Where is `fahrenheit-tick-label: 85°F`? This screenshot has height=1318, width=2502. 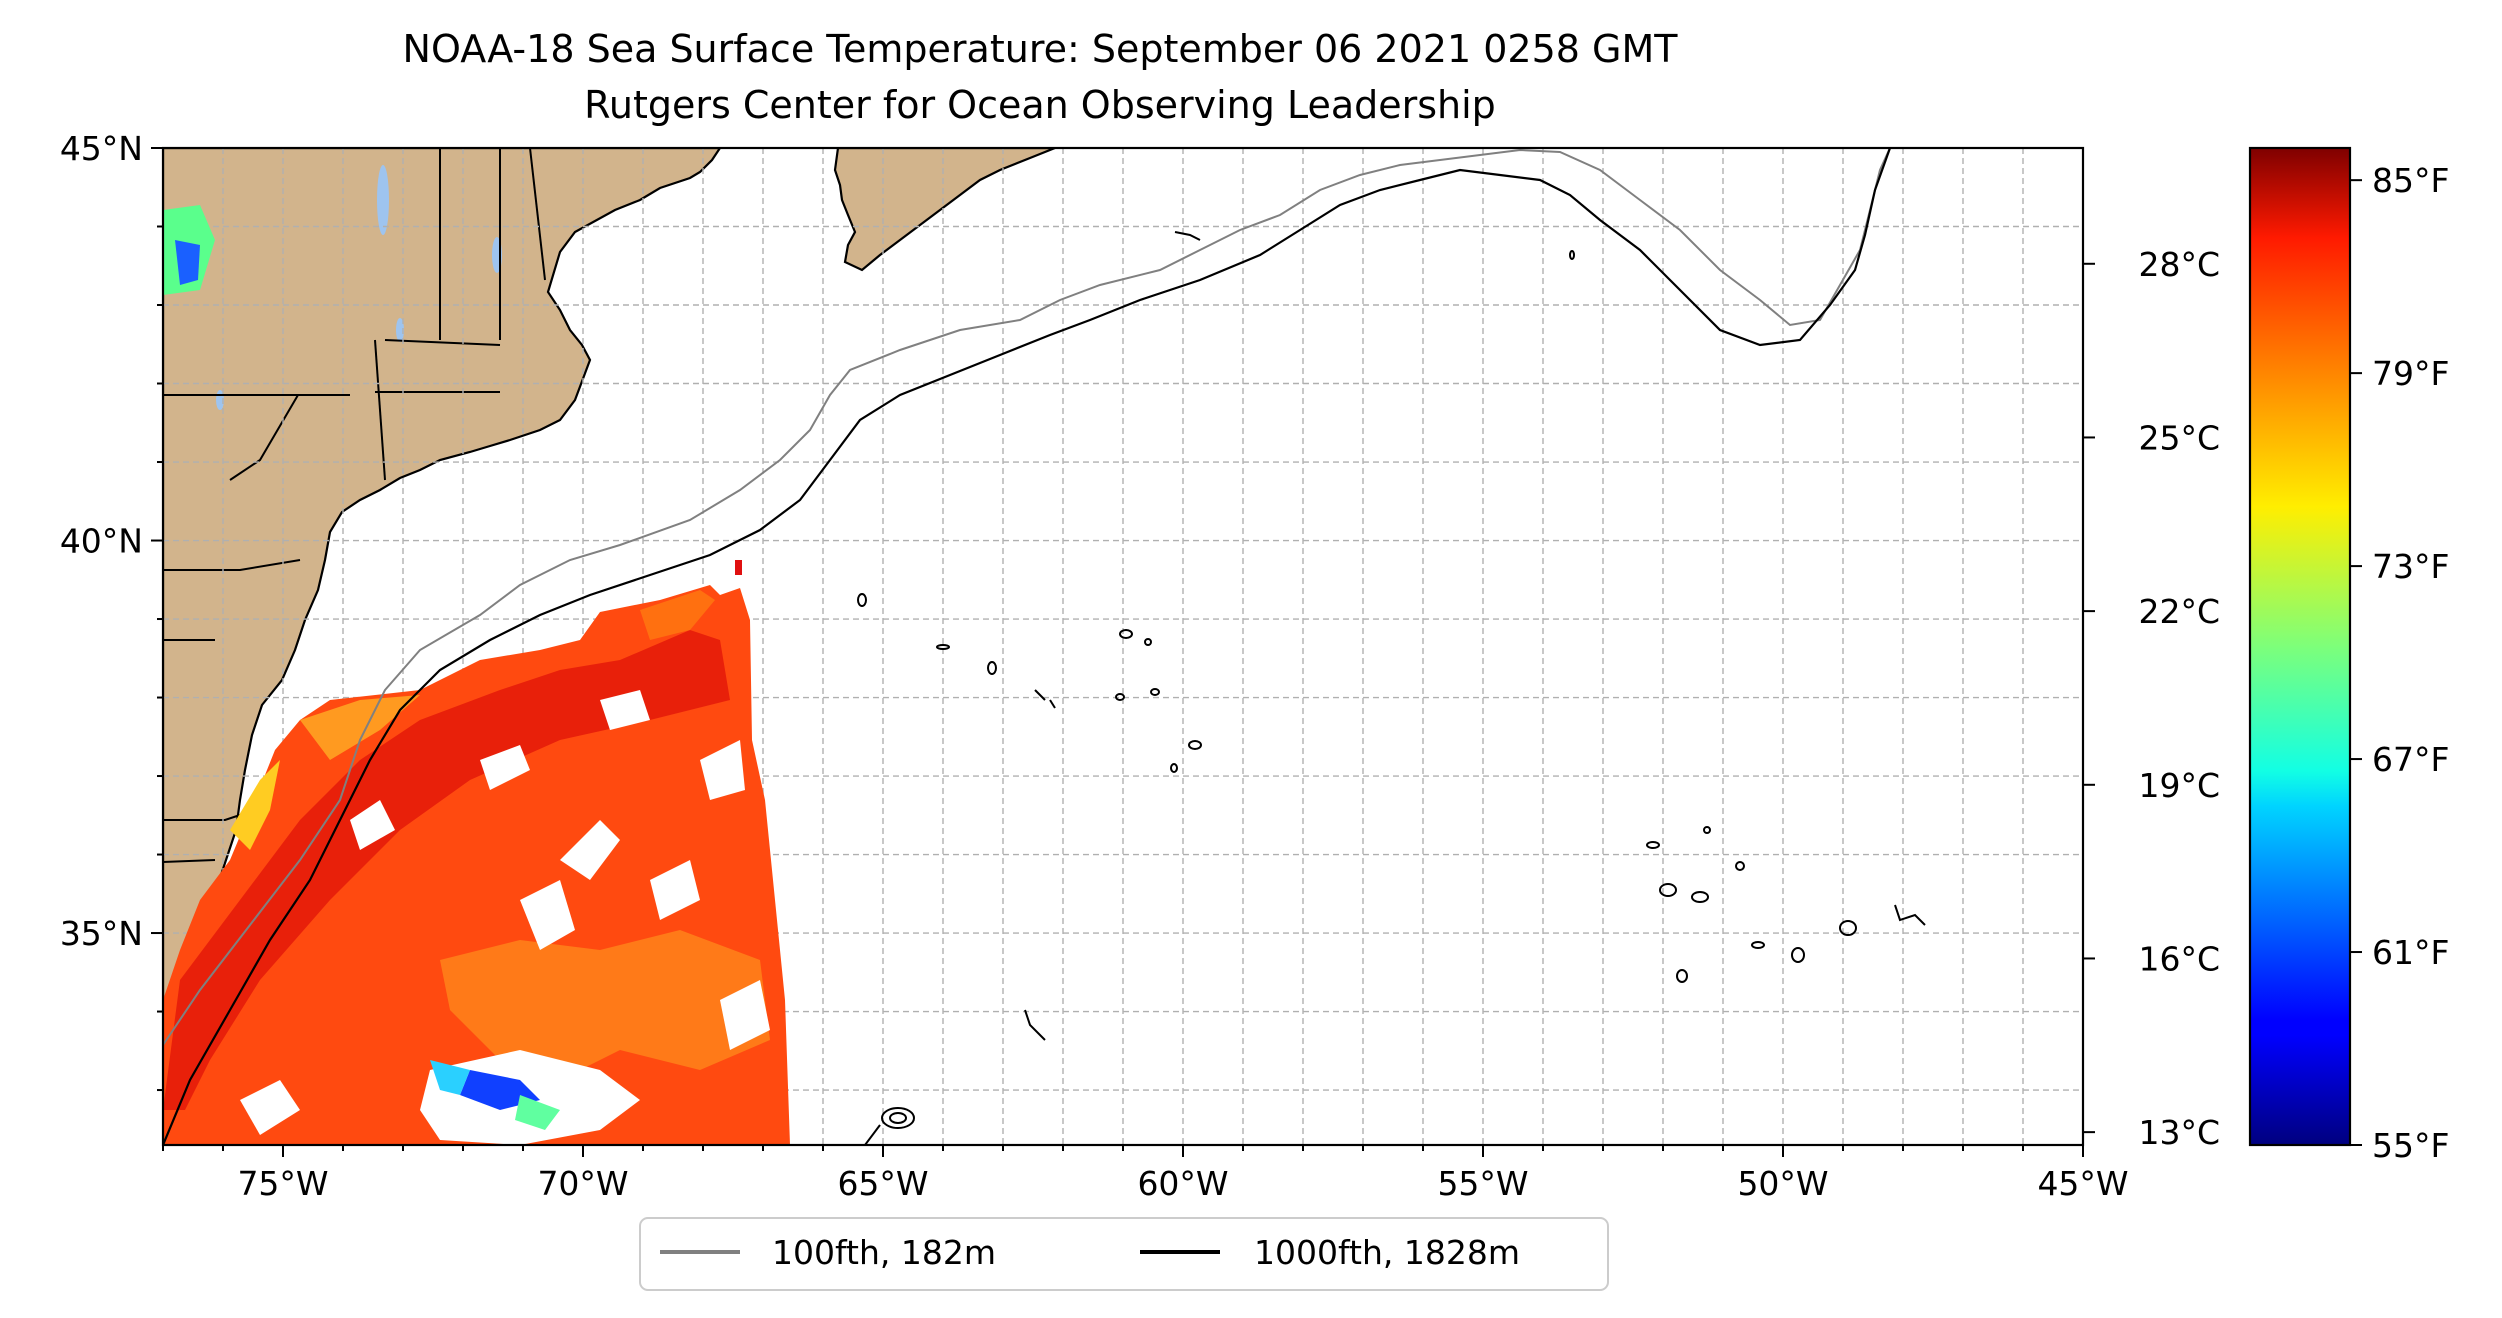 fahrenheit-tick-label: 85°F is located at coordinates (2410, 180).